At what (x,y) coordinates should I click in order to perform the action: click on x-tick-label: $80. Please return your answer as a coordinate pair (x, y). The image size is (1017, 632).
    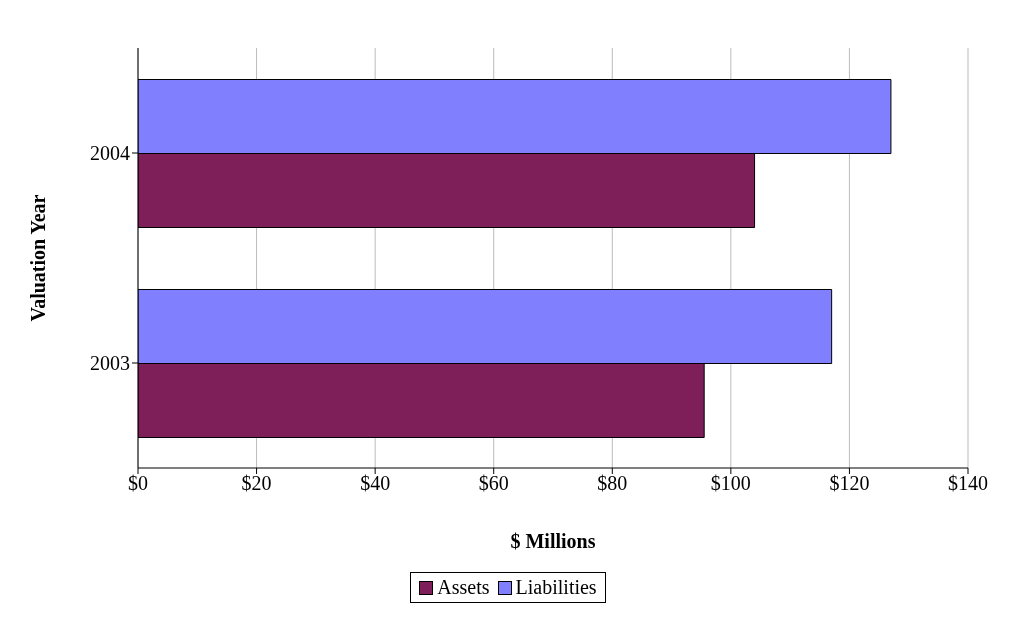
    Looking at the image, I should click on (612, 483).